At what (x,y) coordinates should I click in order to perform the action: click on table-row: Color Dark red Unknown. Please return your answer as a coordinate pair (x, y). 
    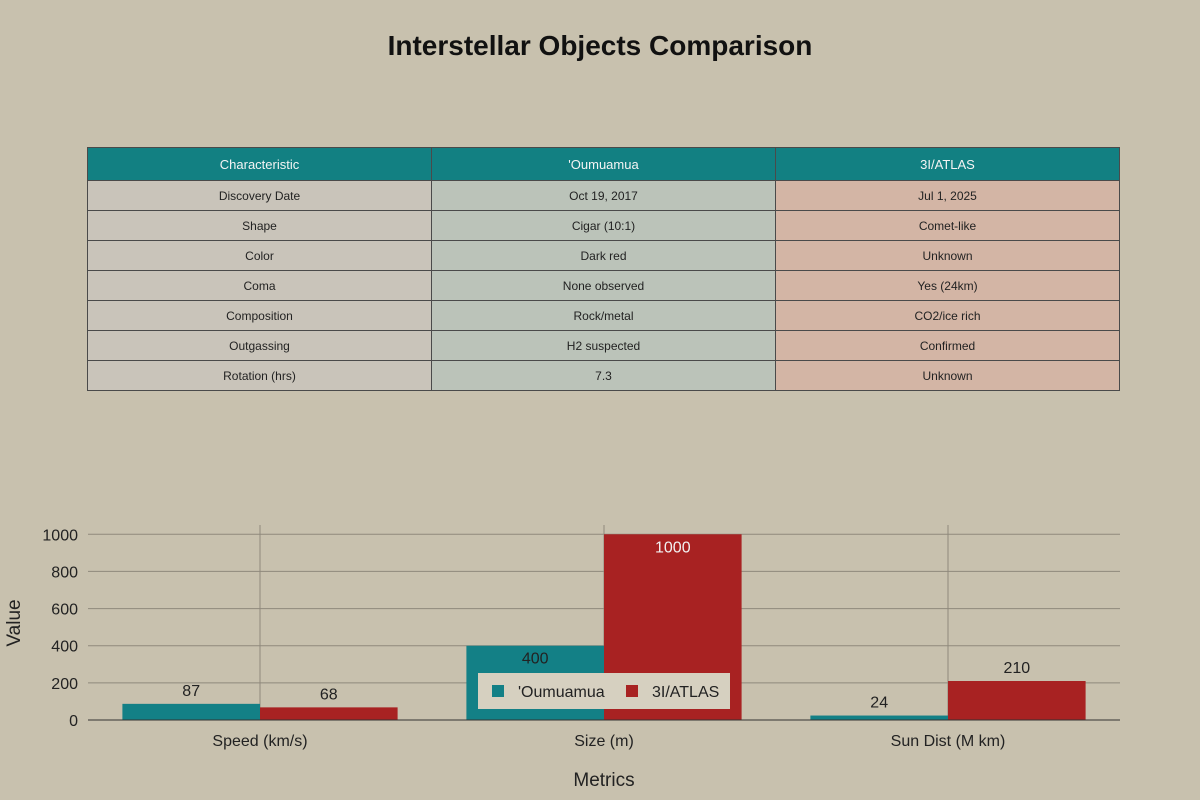
    Looking at the image, I should click on (603, 255).